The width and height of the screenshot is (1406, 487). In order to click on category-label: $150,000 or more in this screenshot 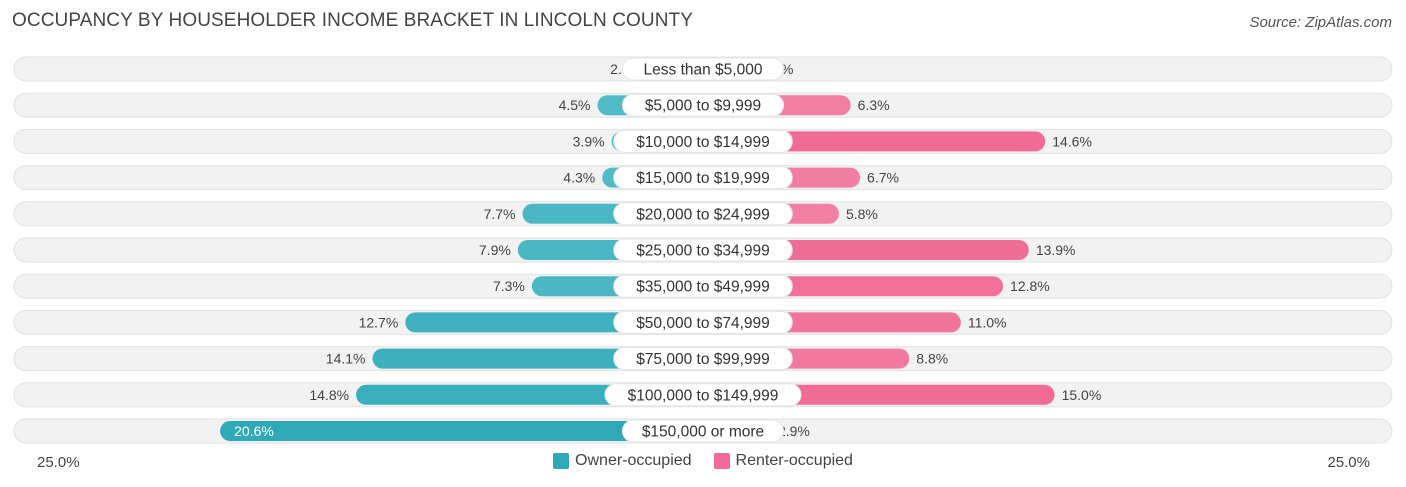, I will do `click(703, 432)`.